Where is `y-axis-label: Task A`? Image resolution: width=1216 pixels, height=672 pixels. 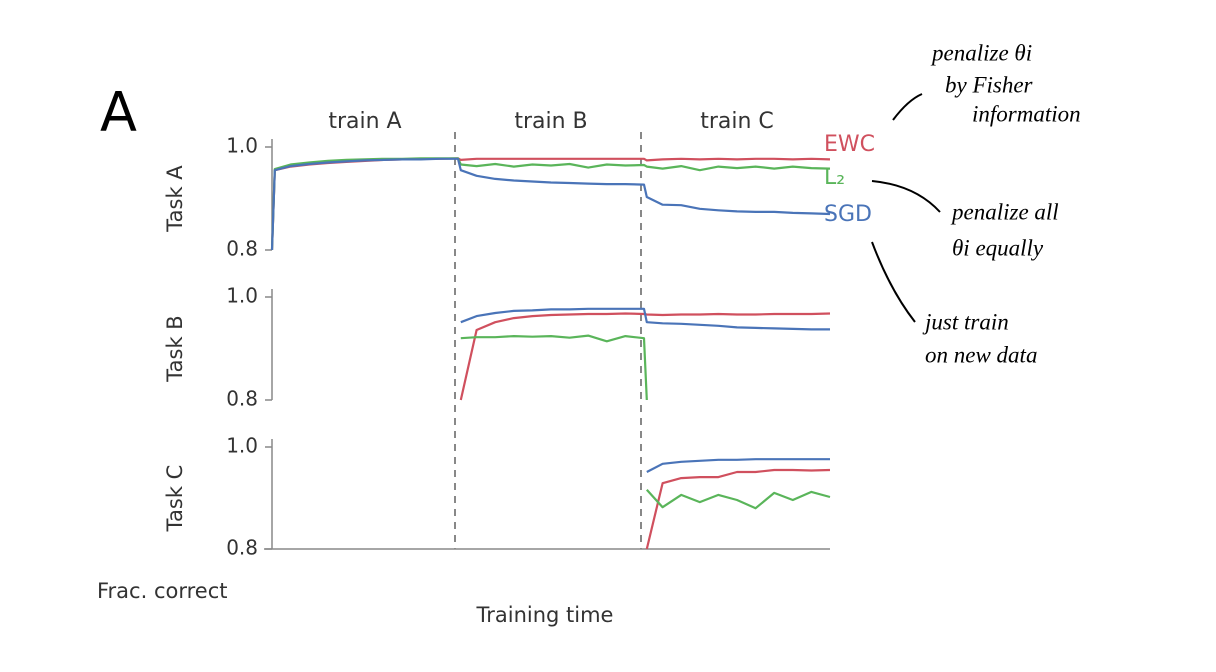 y-axis-label: Task A is located at coordinates (175, 199).